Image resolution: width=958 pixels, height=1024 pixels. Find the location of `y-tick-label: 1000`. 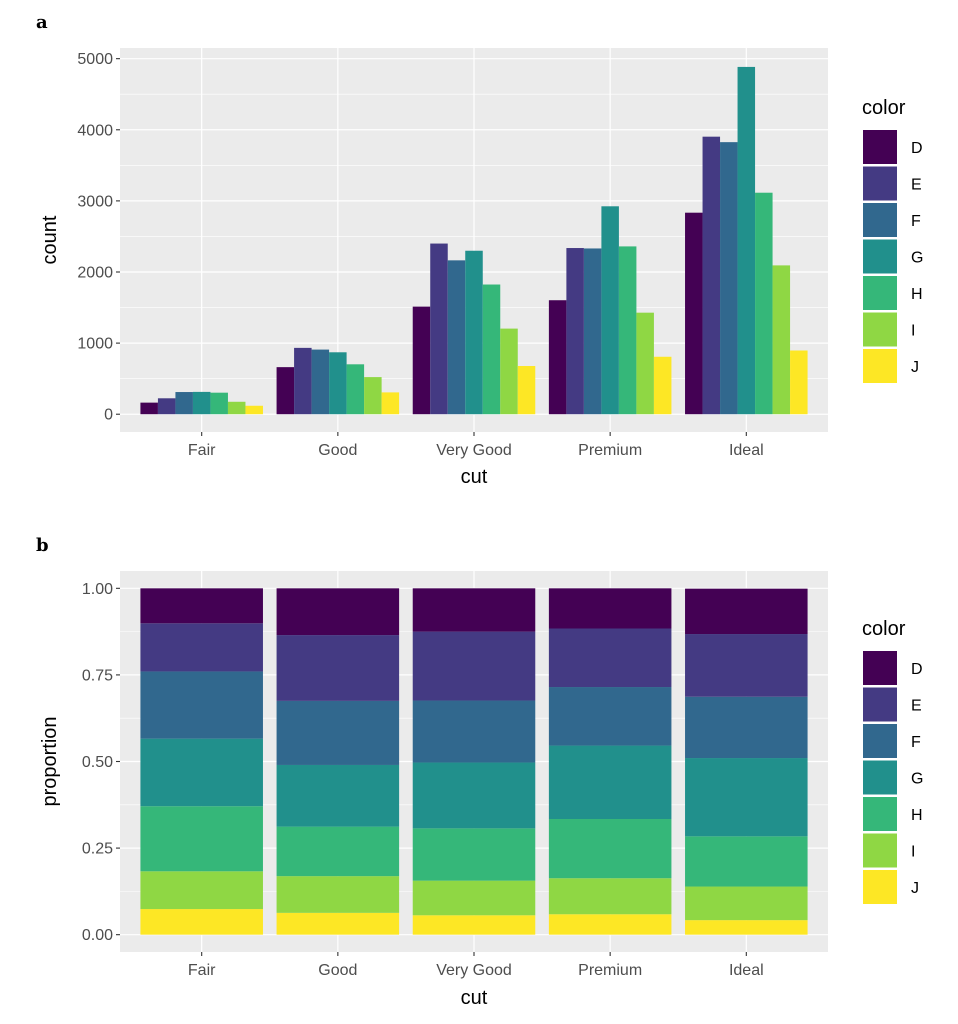

y-tick-label: 1000 is located at coordinates (95, 344).